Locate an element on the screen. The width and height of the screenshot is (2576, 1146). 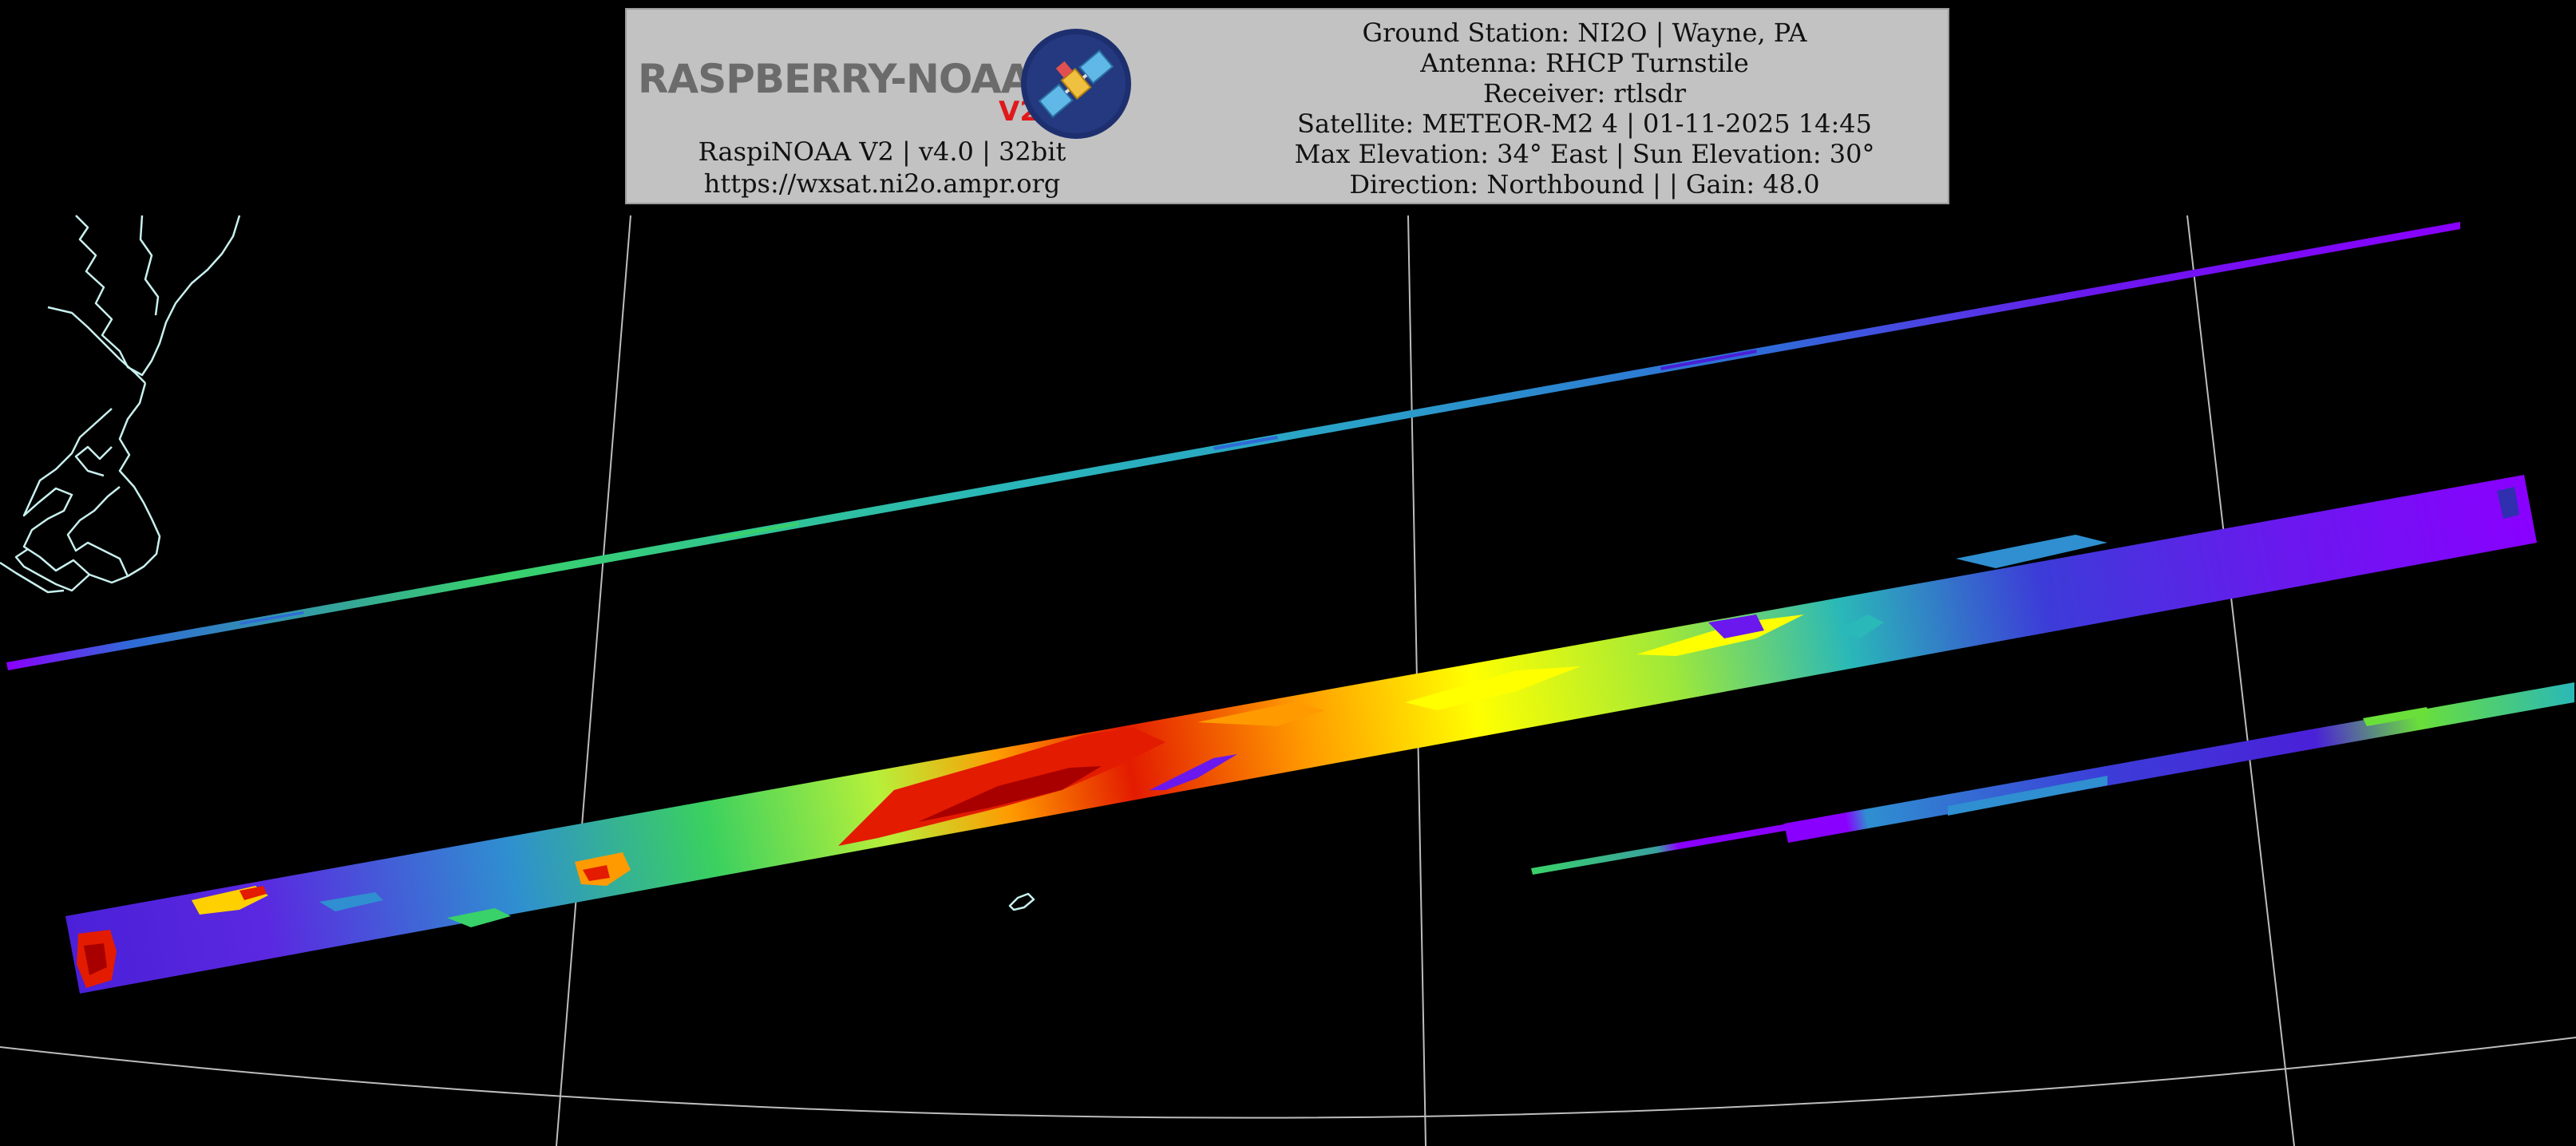
software-version-line: RaspiNOAA V2 | v4.0 | 32bit is located at coordinates (882, 151).